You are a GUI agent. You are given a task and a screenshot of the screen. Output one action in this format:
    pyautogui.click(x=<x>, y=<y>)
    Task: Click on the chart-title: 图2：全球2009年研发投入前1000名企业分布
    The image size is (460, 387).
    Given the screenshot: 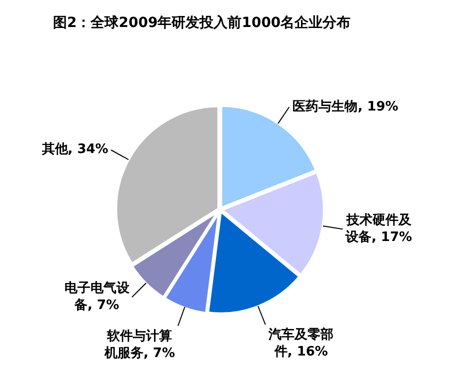 What is the action you would take?
    pyautogui.click(x=202, y=23)
    